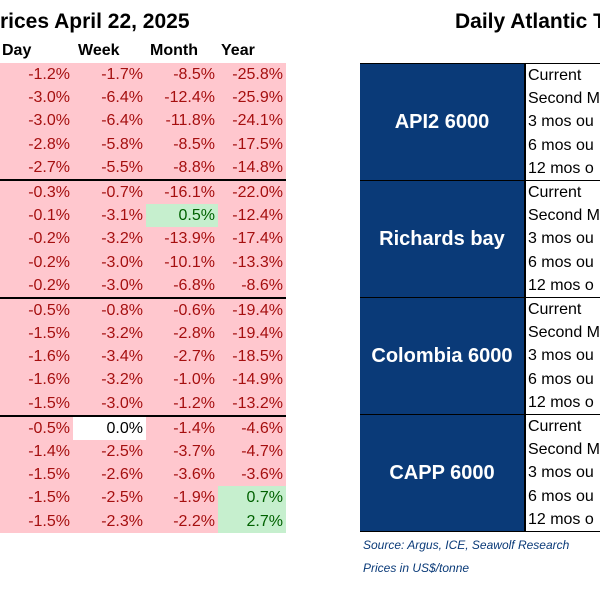  I want to click on table-row: -1.5% -2.6% -3.6% -3.6%, so click(143, 475).